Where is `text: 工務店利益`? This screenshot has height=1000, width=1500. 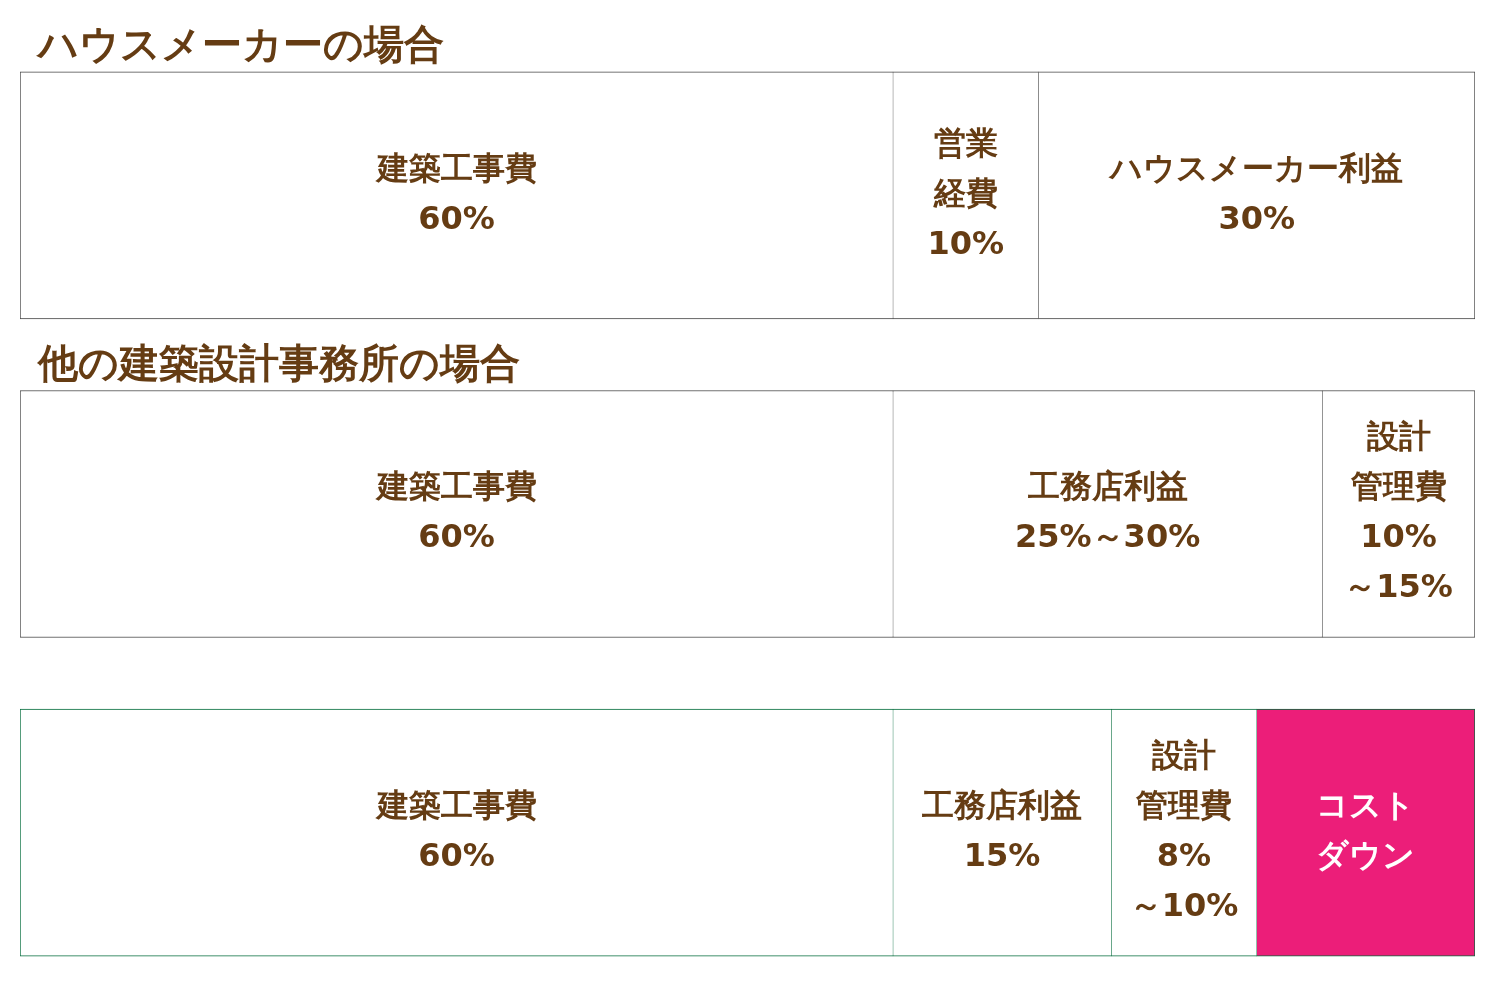 text: 工務店利益 is located at coordinates (1107, 486).